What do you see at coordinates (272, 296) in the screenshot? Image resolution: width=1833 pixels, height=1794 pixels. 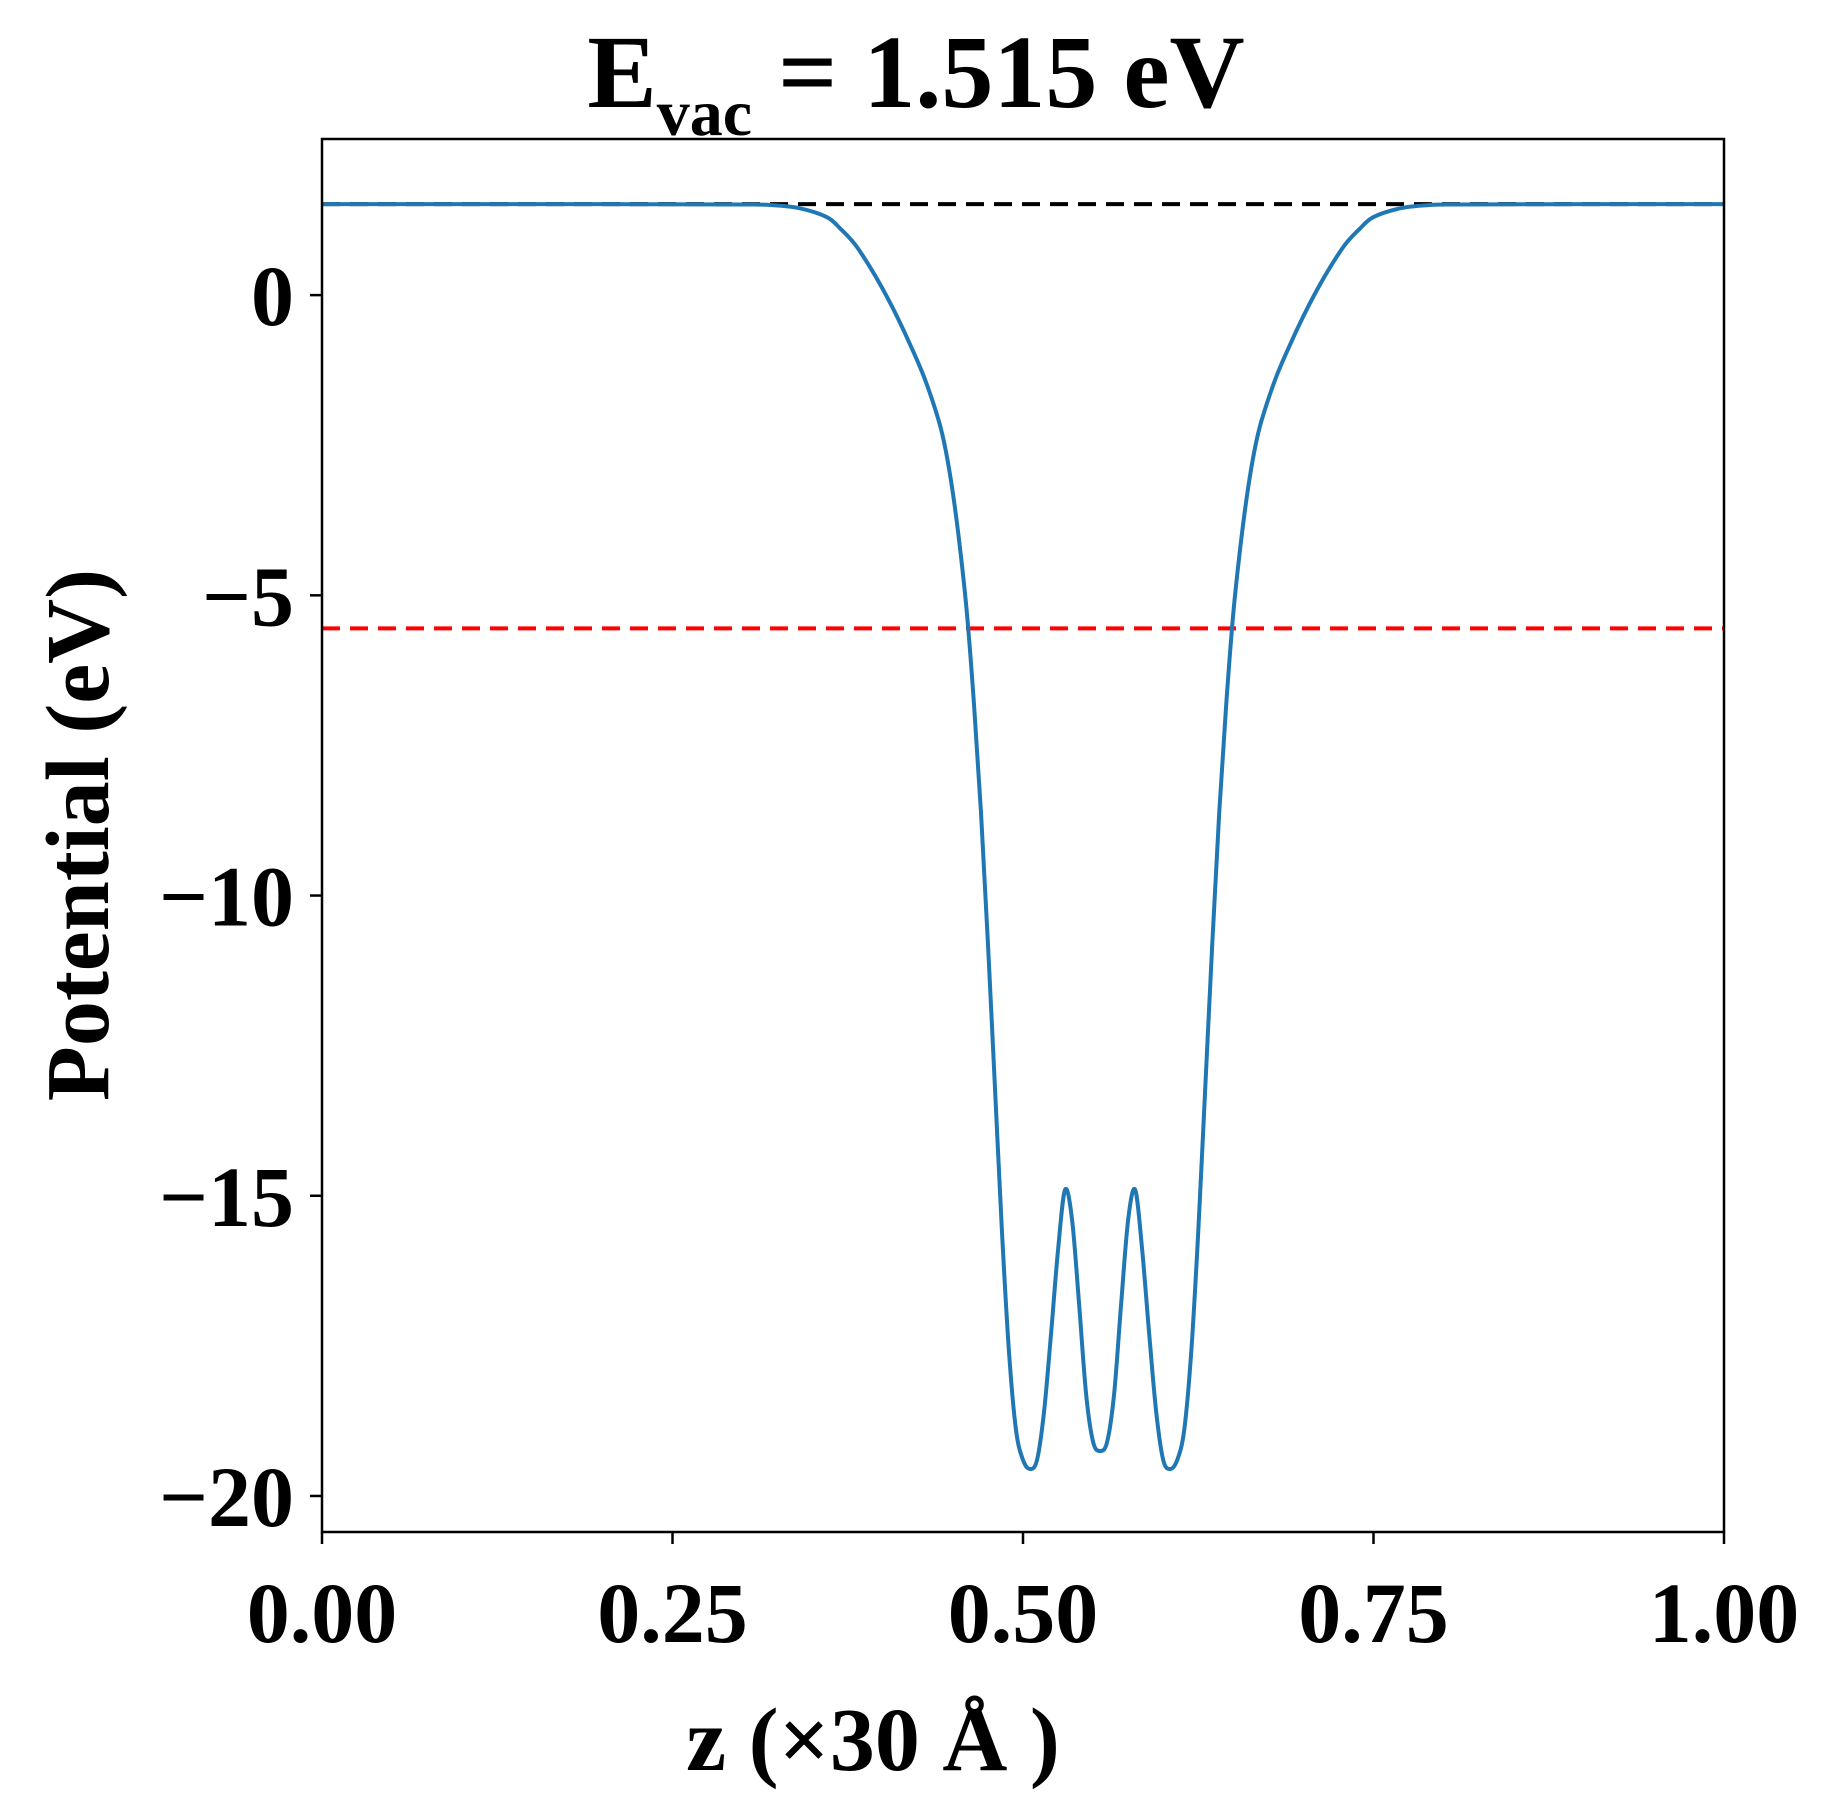 I see `y-tick-label: 0` at bounding box center [272, 296].